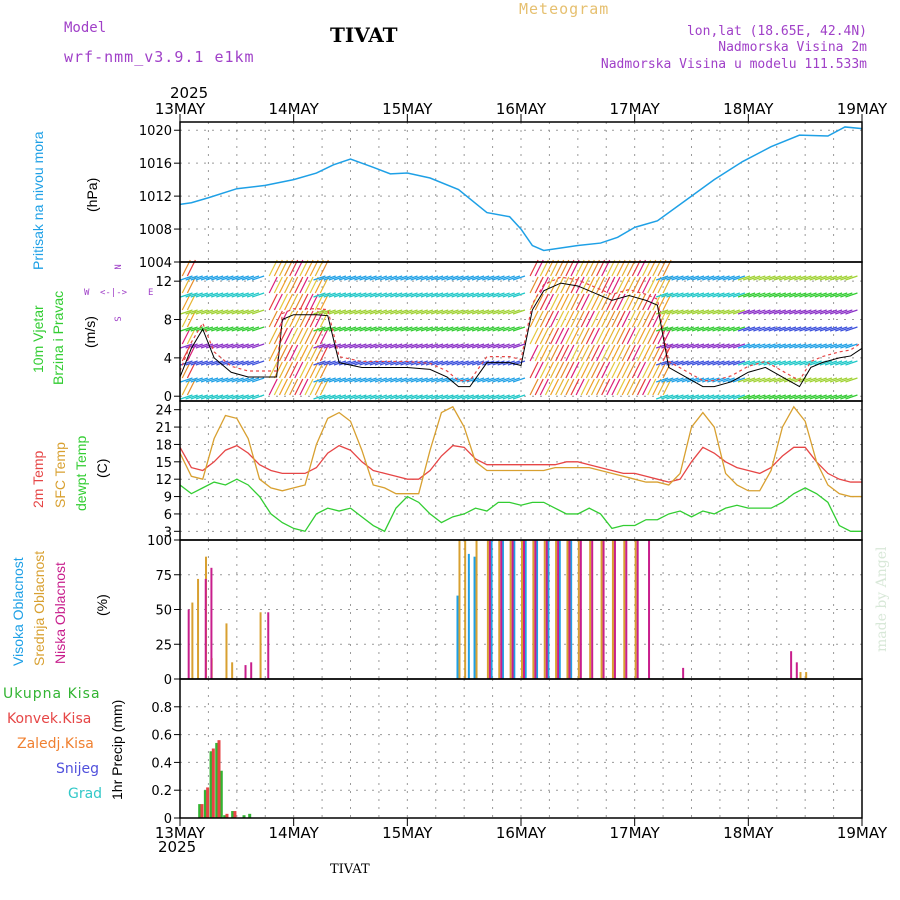 This screenshot has width=900, height=900. Describe the element at coordinates (87, 293) in the screenshot. I see `compass-w: W` at that location.